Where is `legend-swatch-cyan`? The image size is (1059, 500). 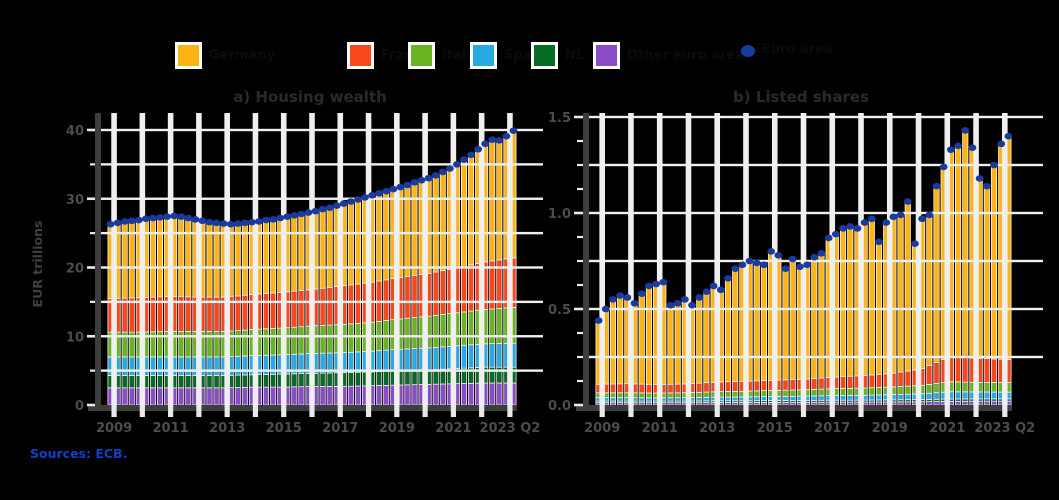 legend-swatch-cyan is located at coordinates (483, 55).